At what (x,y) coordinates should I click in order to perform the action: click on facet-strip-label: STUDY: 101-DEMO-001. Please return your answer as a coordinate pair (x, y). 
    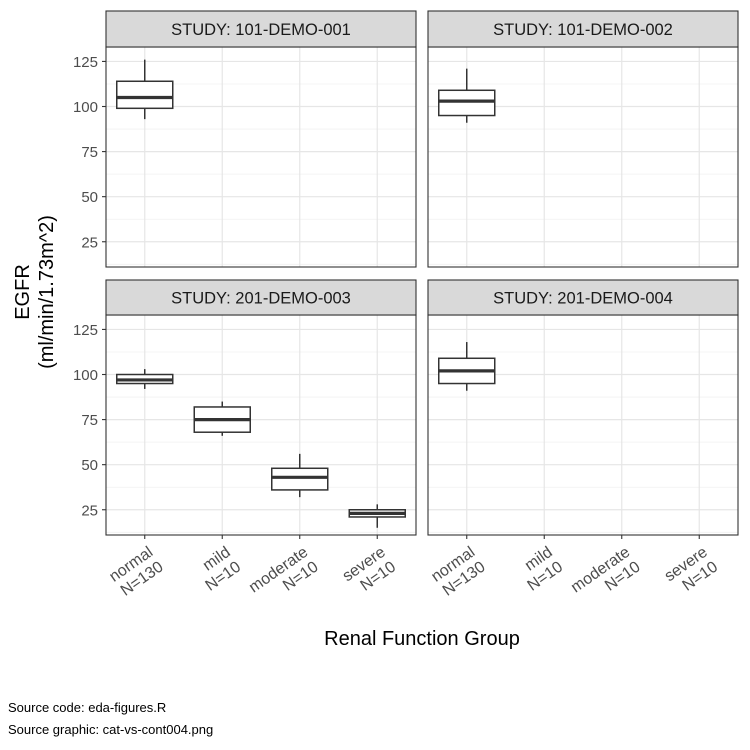
    Looking at the image, I should click on (261, 30).